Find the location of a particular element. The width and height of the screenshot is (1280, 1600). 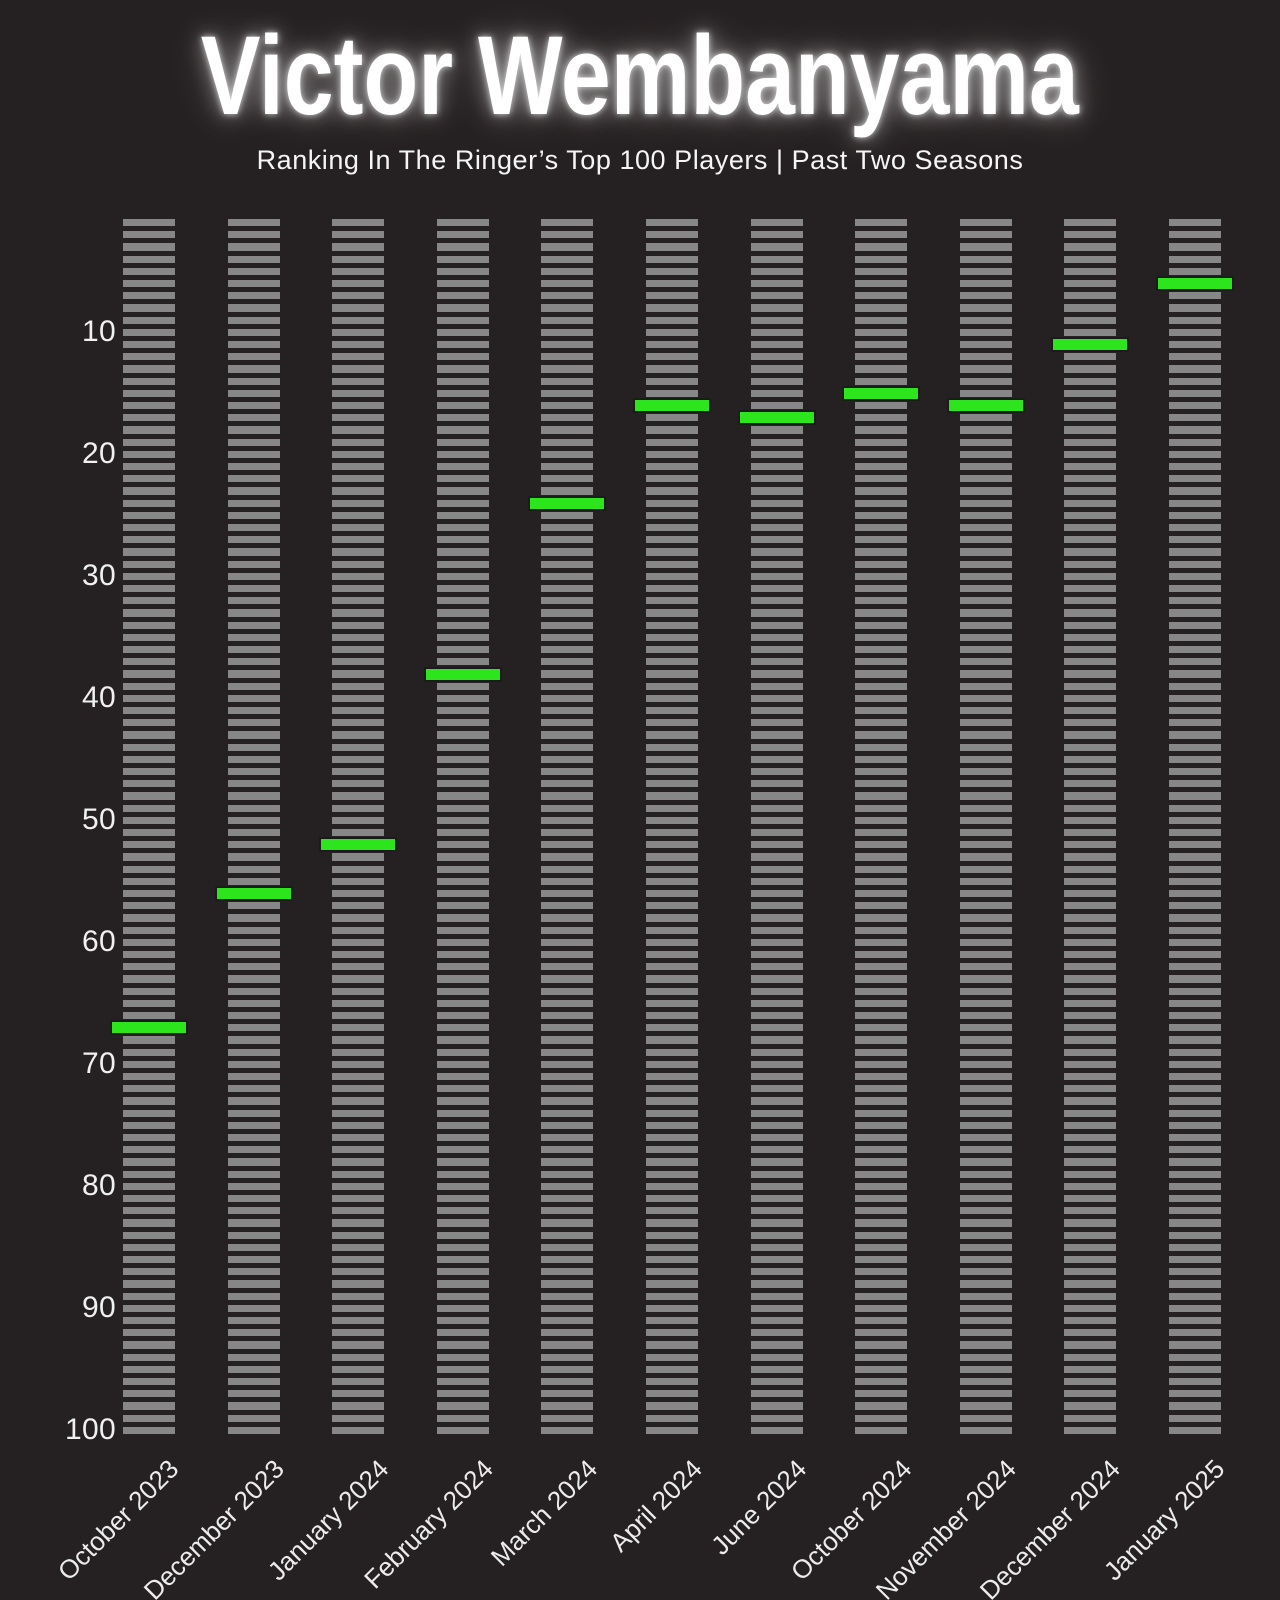

y-axis-tick-label: 30 is located at coordinates (99, 576).